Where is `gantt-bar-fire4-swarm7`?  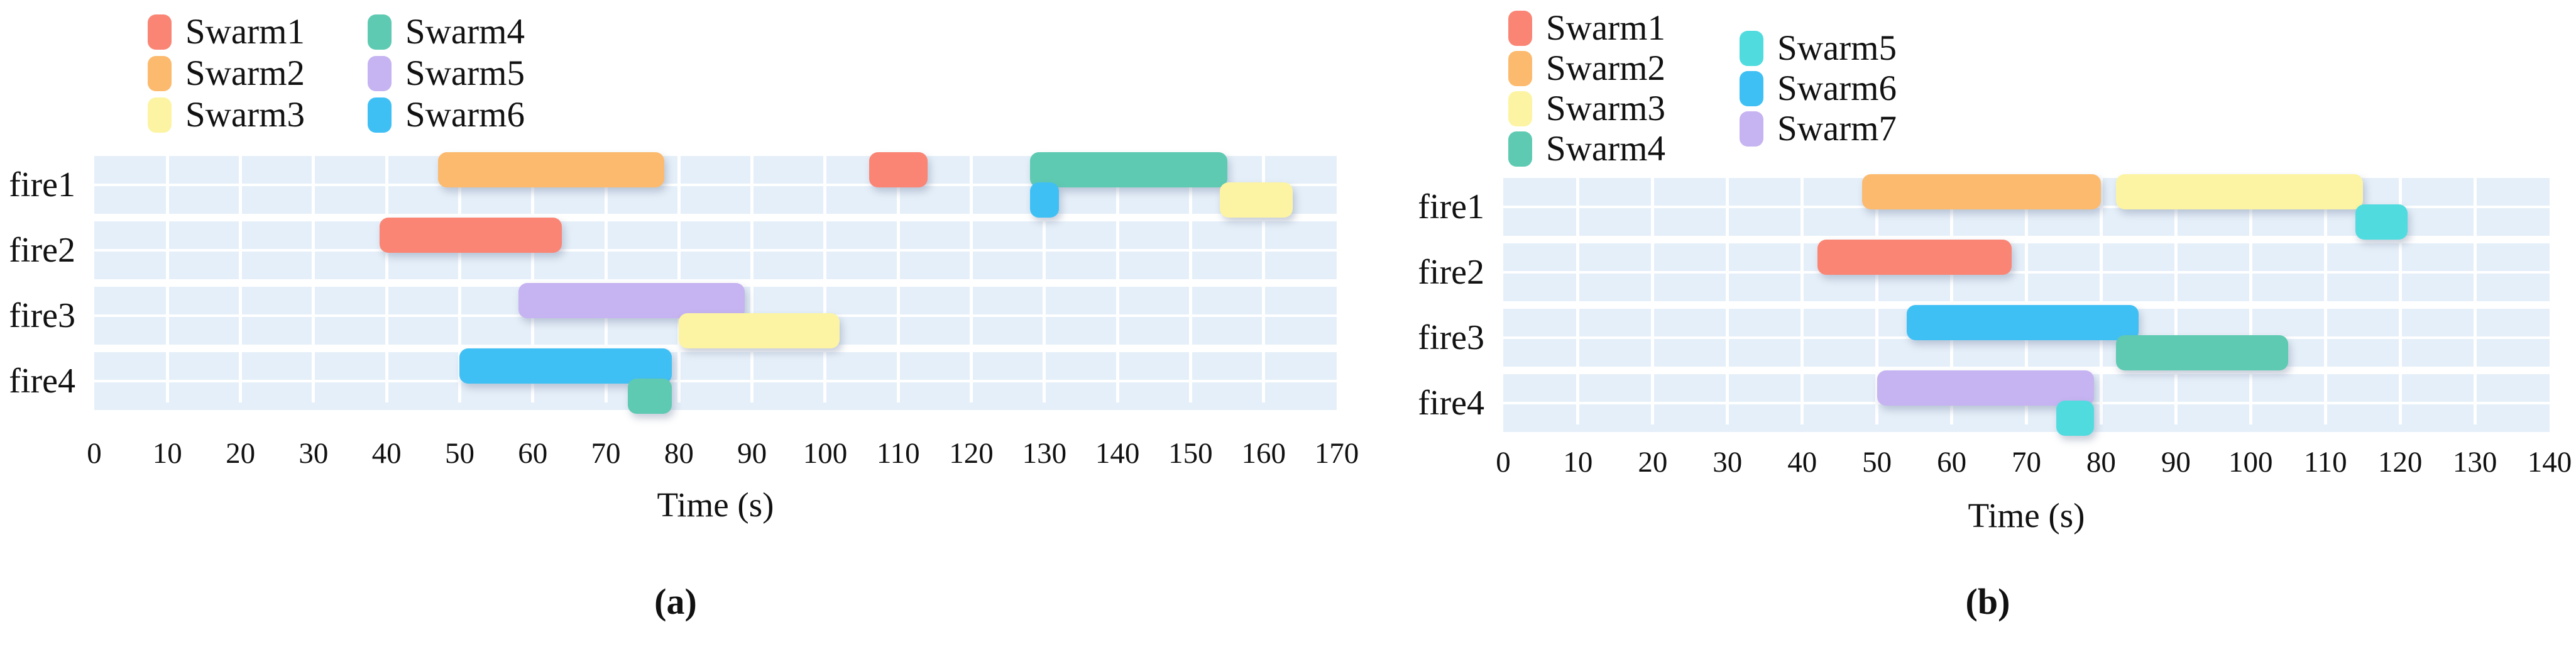
gantt-bar-fire4-swarm7 is located at coordinates (1985, 388).